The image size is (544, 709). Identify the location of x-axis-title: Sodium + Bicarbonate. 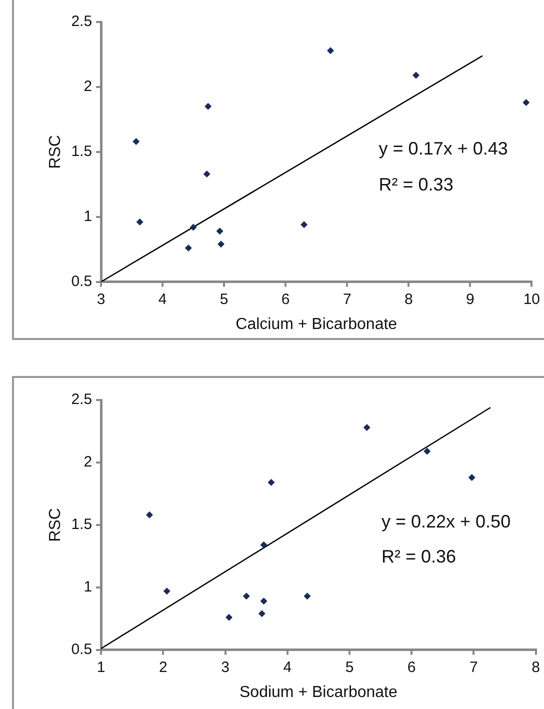
(319, 692).